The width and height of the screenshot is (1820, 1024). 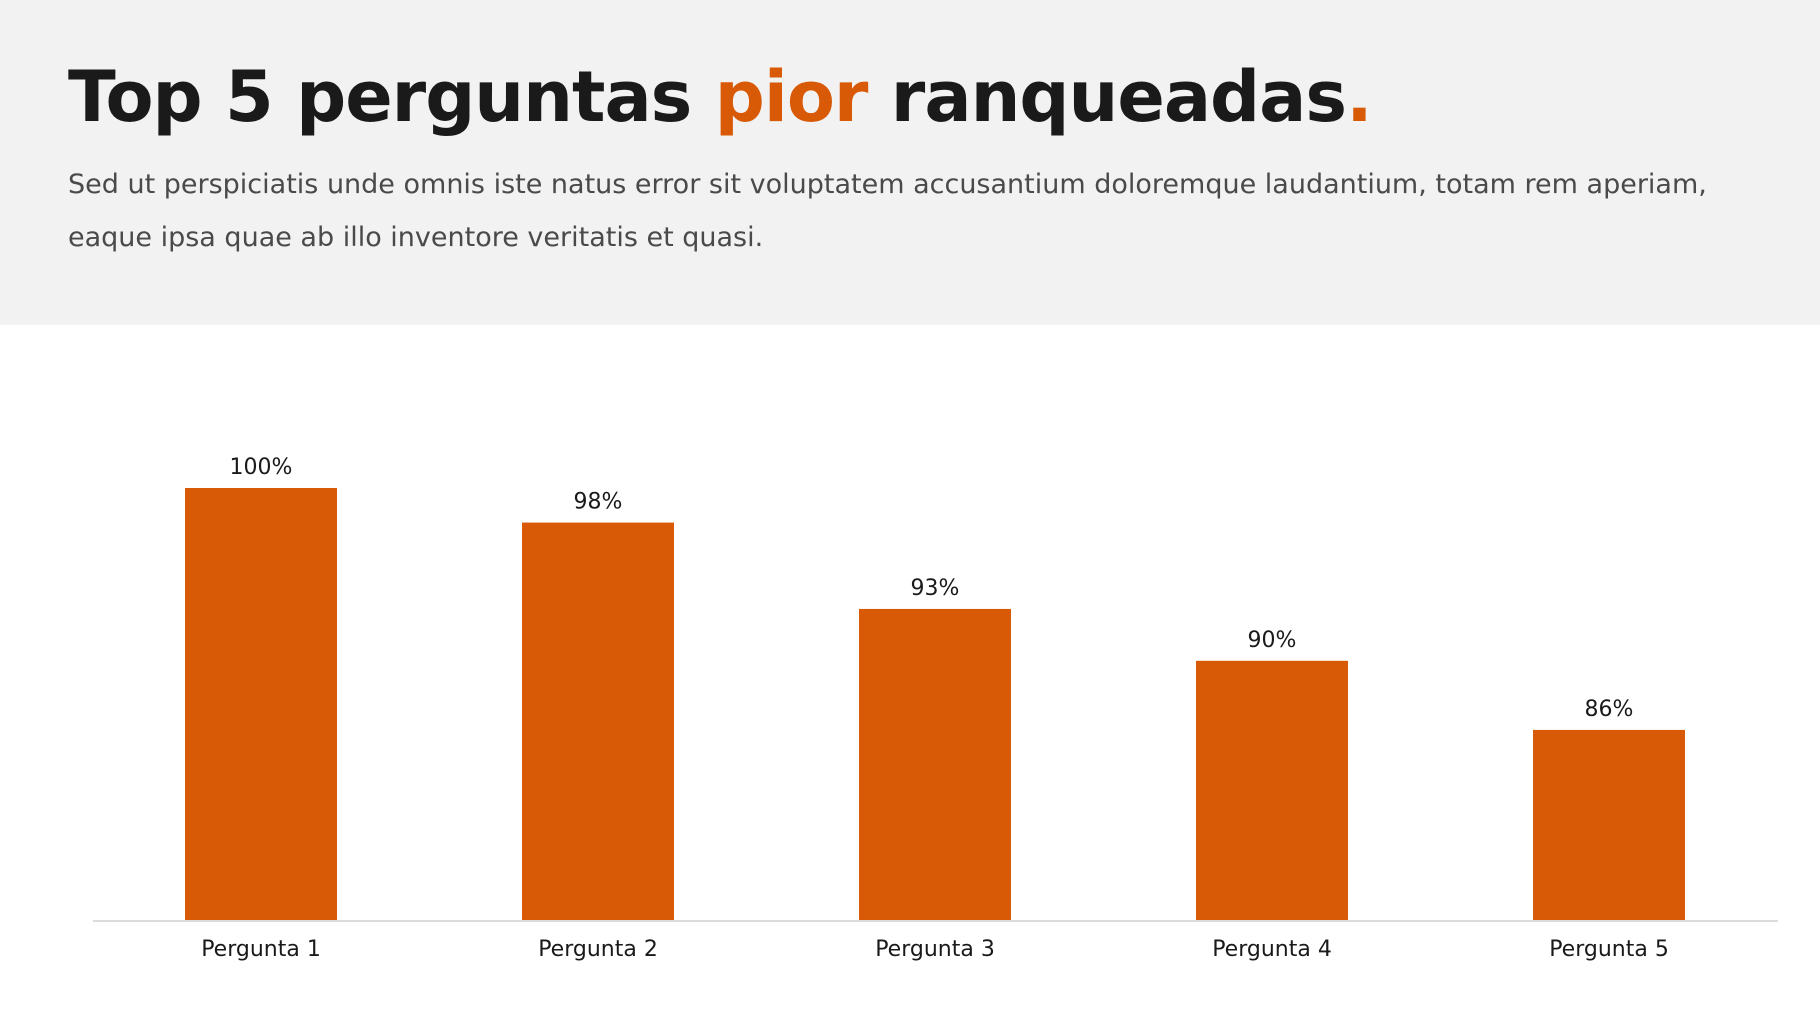 I want to click on page-title: Top 5 perguntas pior ranqueadas., so click(x=720, y=97).